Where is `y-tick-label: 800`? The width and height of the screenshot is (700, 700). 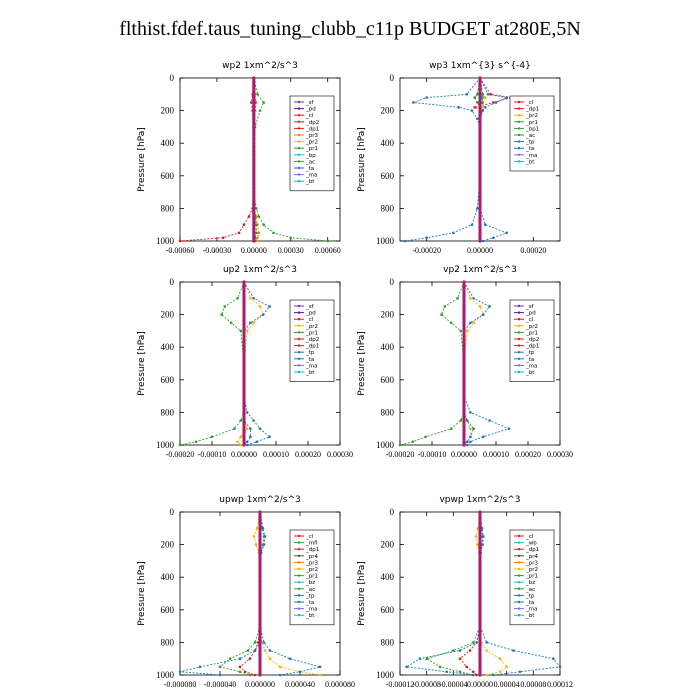 y-tick-label: 800 is located at coordinates (168, 642).